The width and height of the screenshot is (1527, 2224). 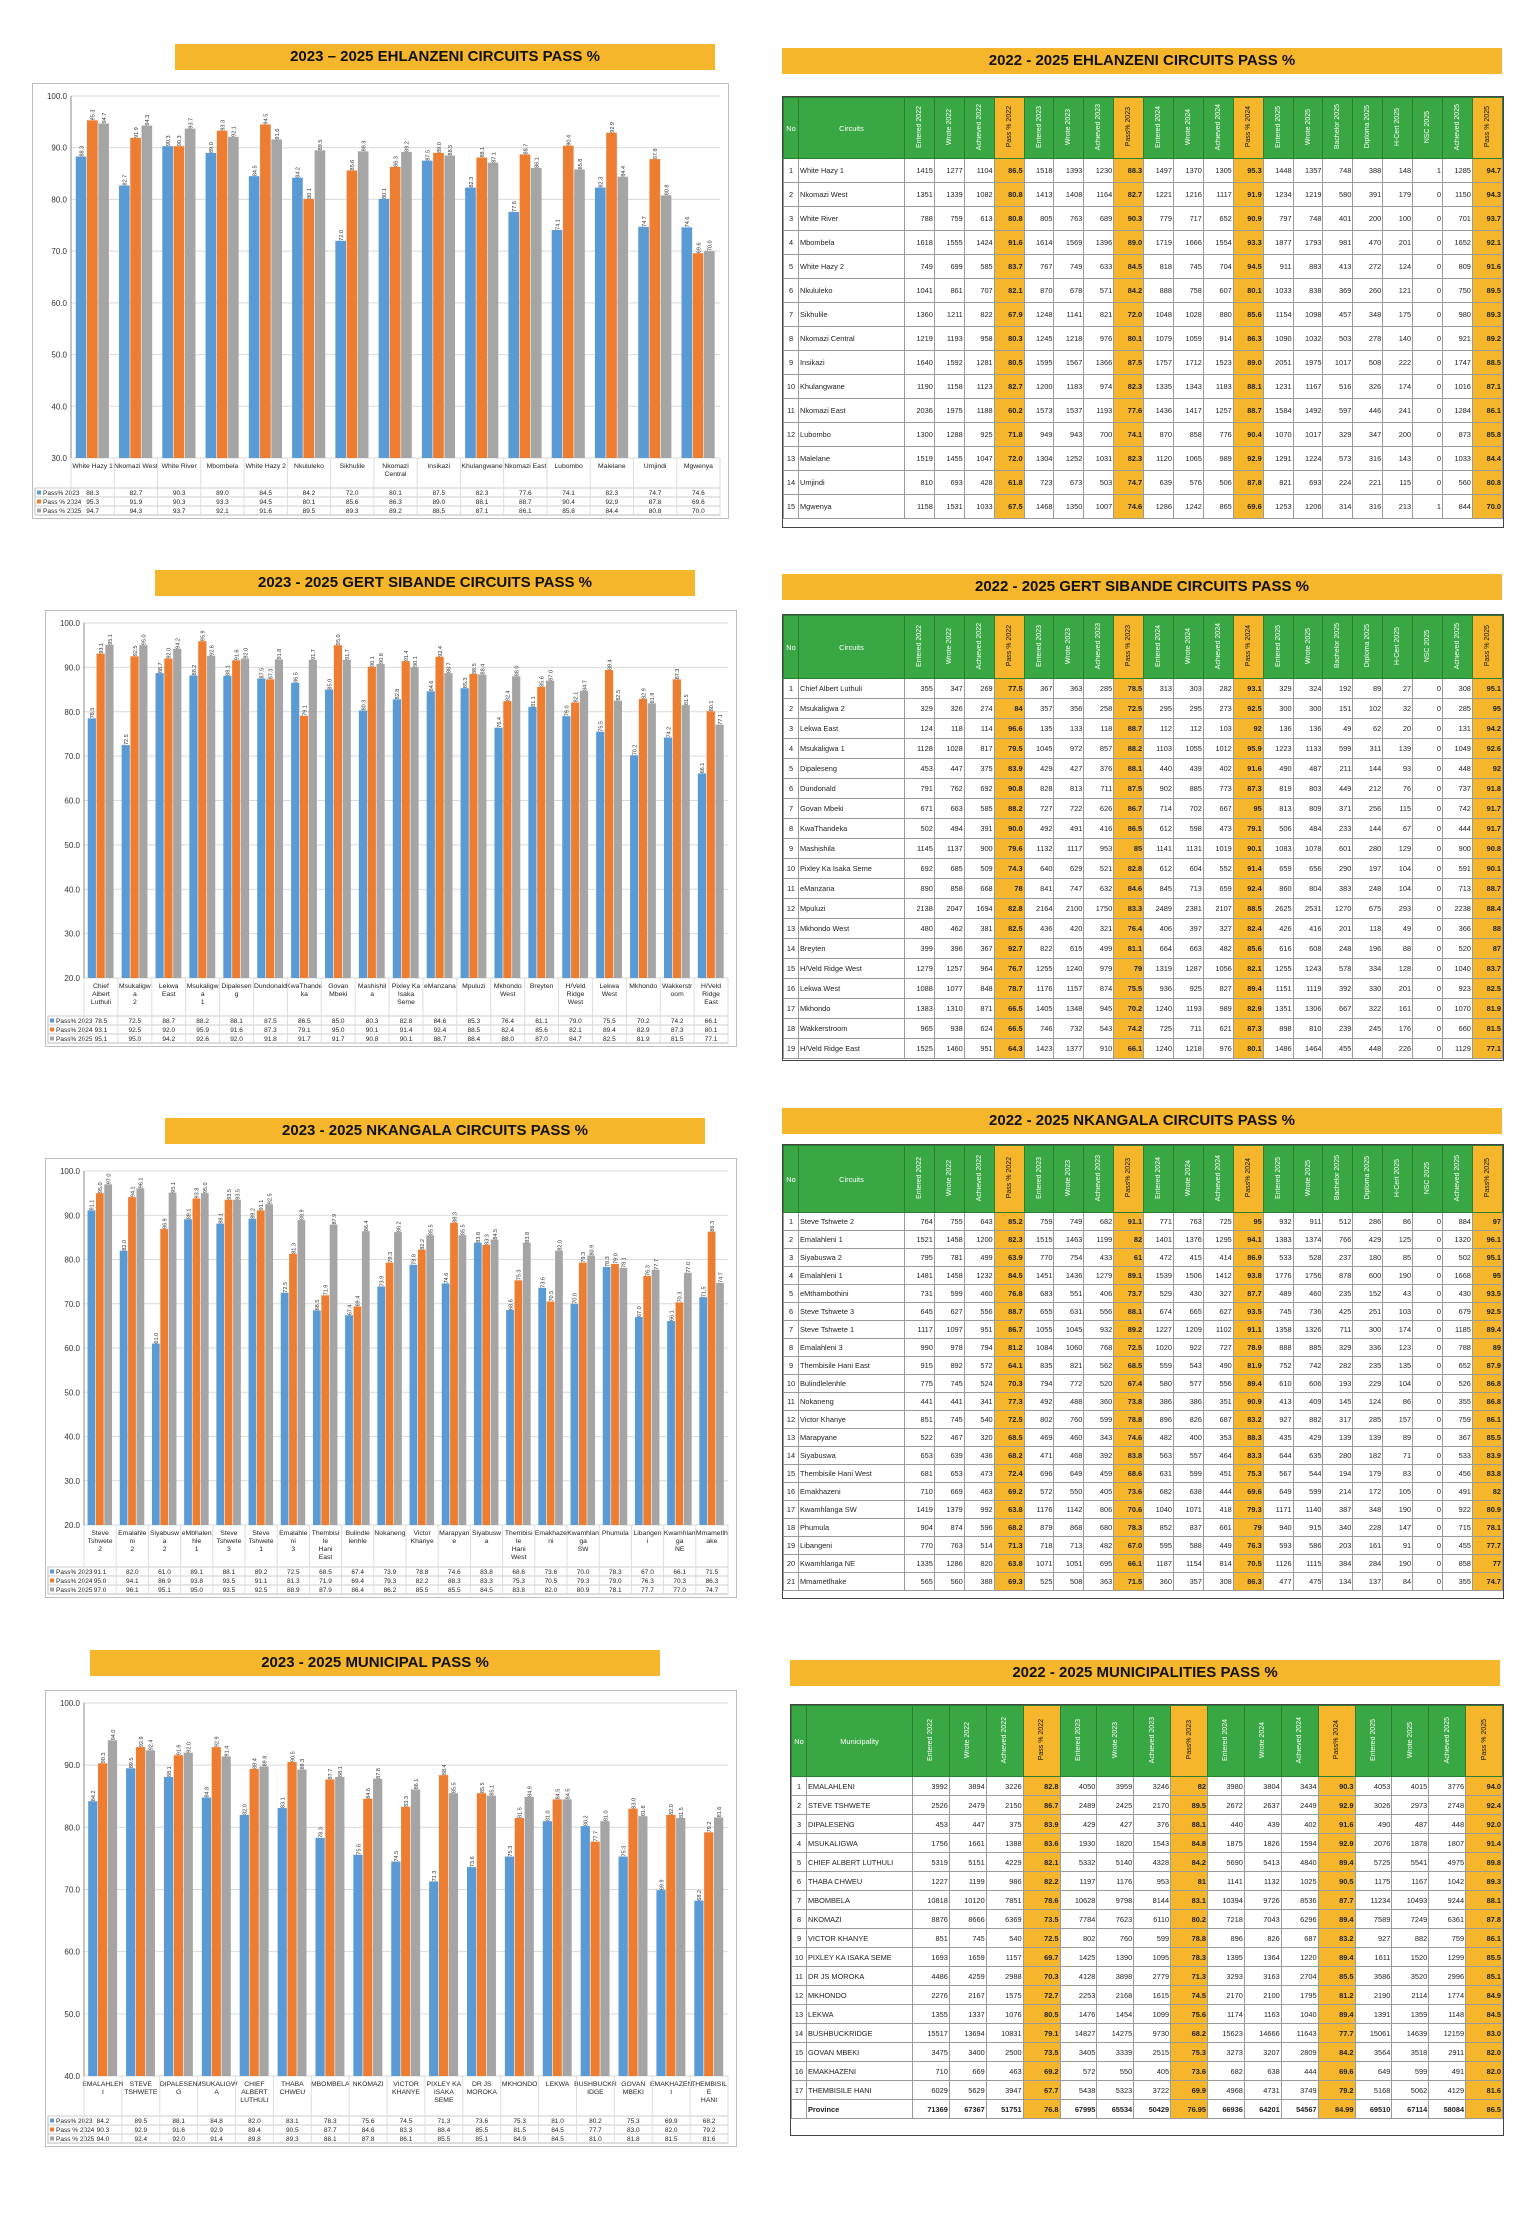 What do you see at coordinates (1129, 1401) in the screenshot?
I see `table-cell: 73.8` at bounding box center [1129, 1401].